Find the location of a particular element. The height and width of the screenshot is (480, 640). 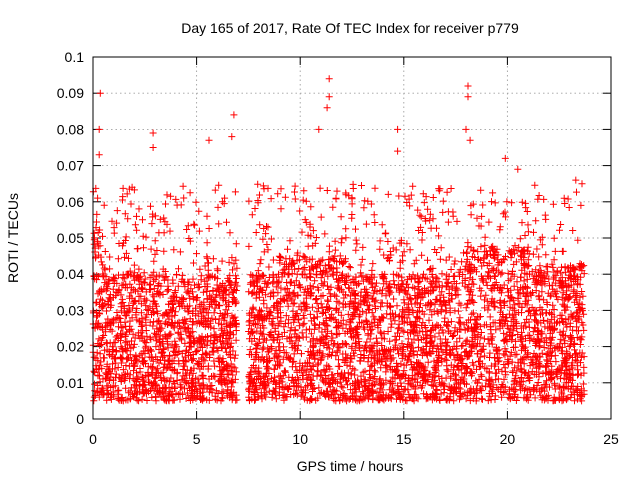

y-axis-label: ROTI / TECUs is located at coordinates (13, 238).